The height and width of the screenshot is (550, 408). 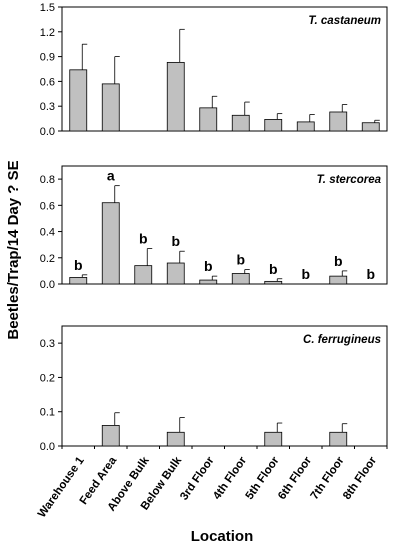 I want to click on y-tick-label: 0.4, so click(x=47, y=233).